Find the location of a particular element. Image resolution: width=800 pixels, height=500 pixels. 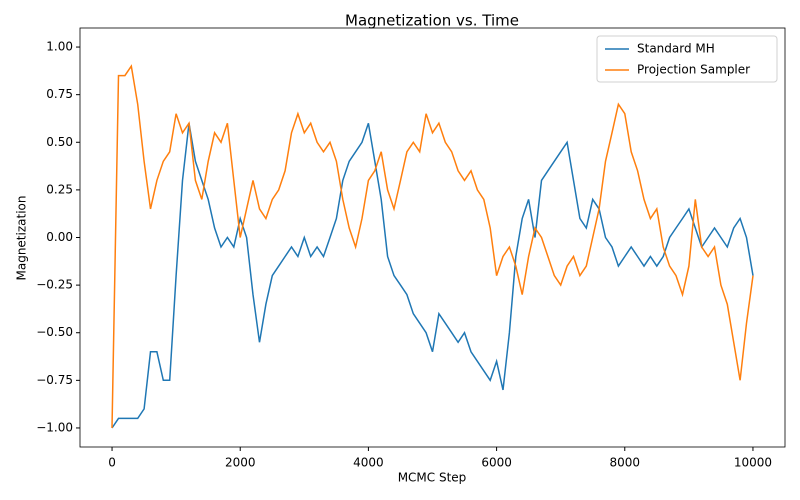

y-tick-label: −0.75 is located at coordinates (54, 380).